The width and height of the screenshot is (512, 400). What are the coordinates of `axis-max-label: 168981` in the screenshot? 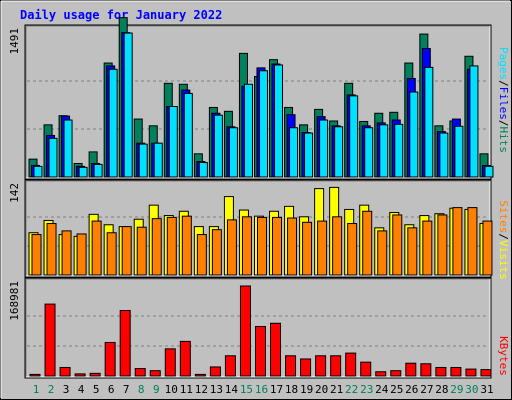 It's located at (14, 301).